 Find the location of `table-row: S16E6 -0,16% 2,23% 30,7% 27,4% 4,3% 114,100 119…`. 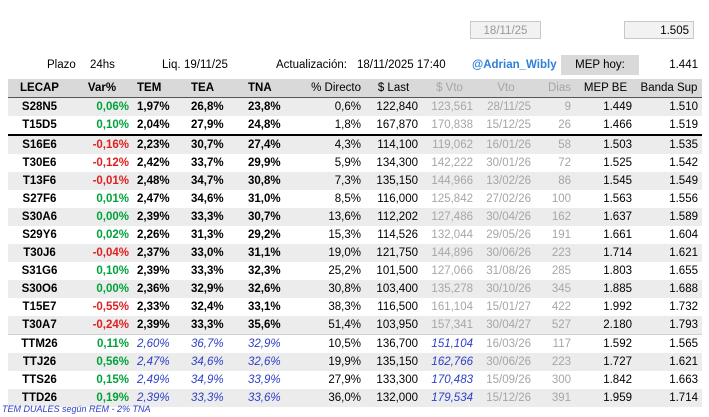

table-row: S16E6 -0,16% 2,23% 30,7% 27,4% 4,3% 114,100 119… is located at coordinates (355, 144).